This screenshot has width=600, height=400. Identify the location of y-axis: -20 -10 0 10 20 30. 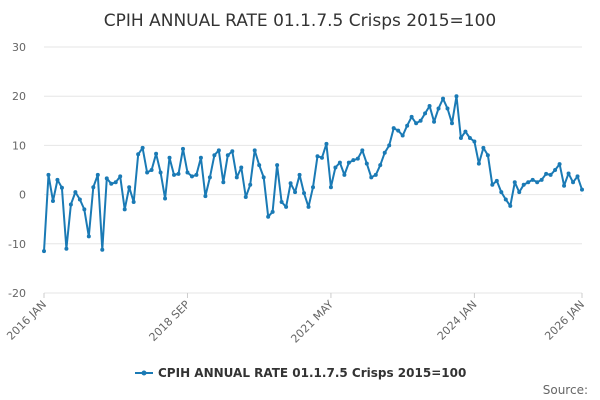
(17, 170).